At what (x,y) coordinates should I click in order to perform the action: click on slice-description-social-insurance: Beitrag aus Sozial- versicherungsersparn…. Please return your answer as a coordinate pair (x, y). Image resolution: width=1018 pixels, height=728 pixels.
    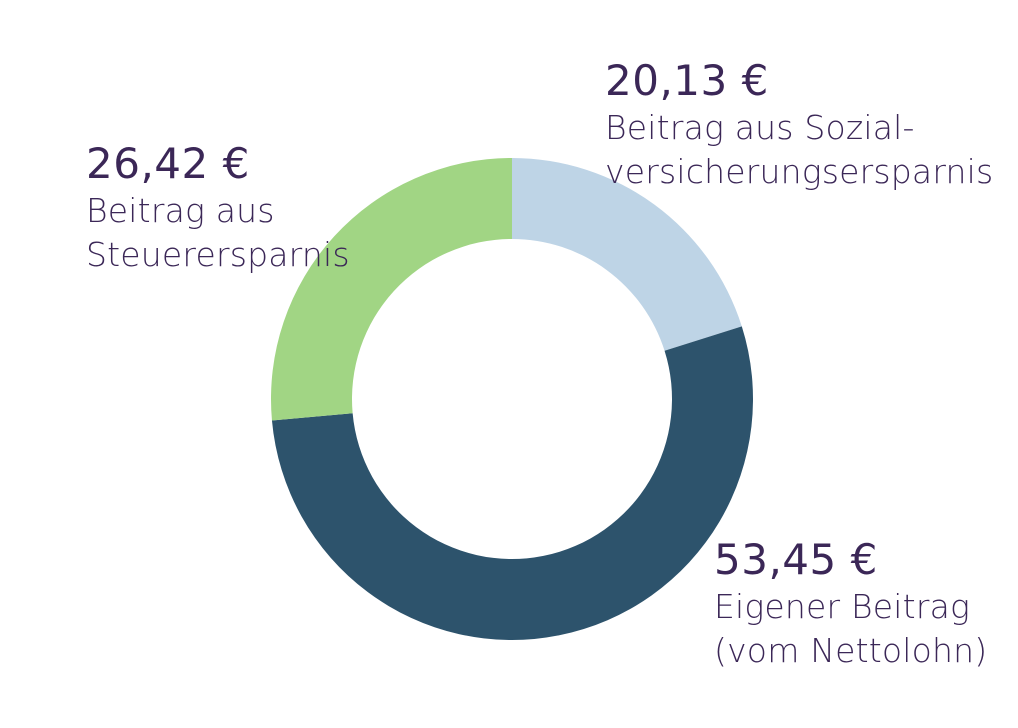
    Looking at the image, I should click on (799, 150).